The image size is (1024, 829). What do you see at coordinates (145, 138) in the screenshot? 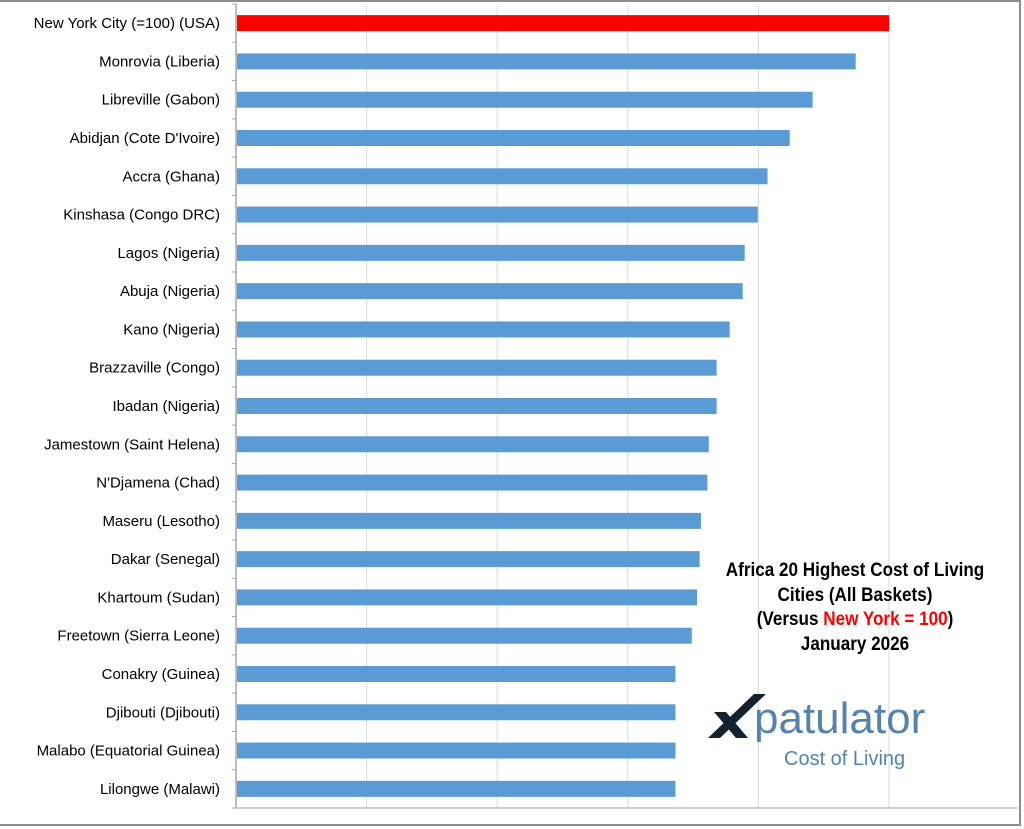
I see `category-label: Abidjan (Cote D'Ivoire)` at bounding box center [145, 138].